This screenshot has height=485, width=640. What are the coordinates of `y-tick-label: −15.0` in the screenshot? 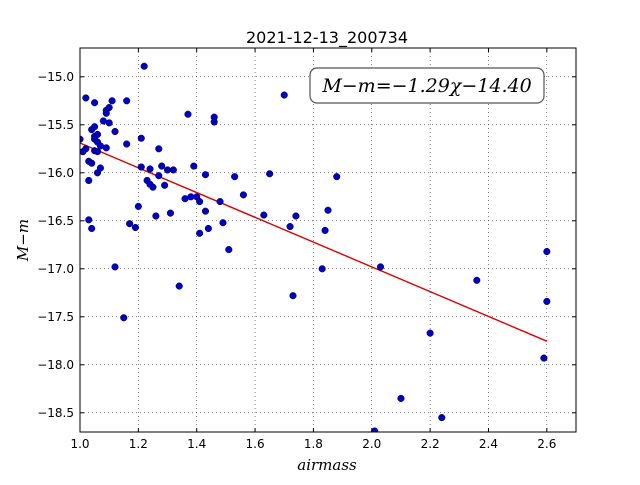 It's located at (55, 77).